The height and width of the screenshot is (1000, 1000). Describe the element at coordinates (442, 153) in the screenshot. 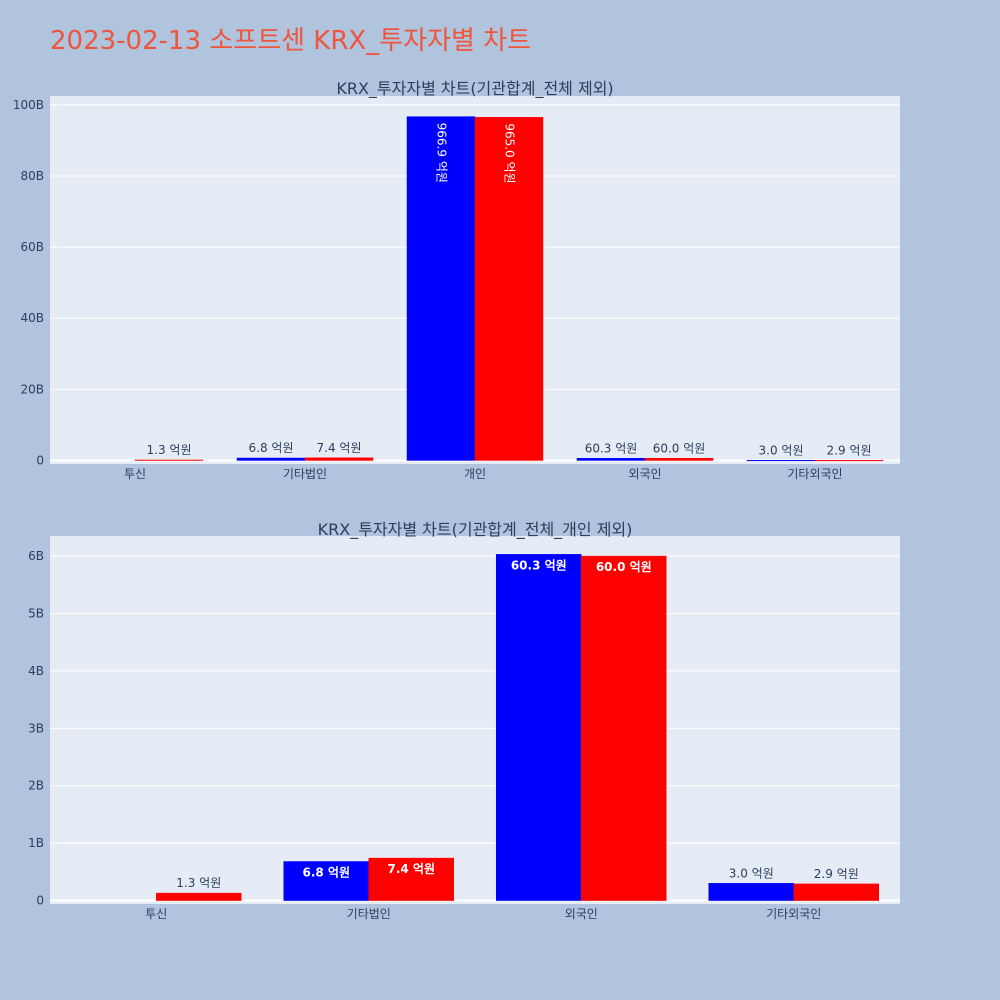

I see `data-label-0-2-0: 966.9 억원` at that location.